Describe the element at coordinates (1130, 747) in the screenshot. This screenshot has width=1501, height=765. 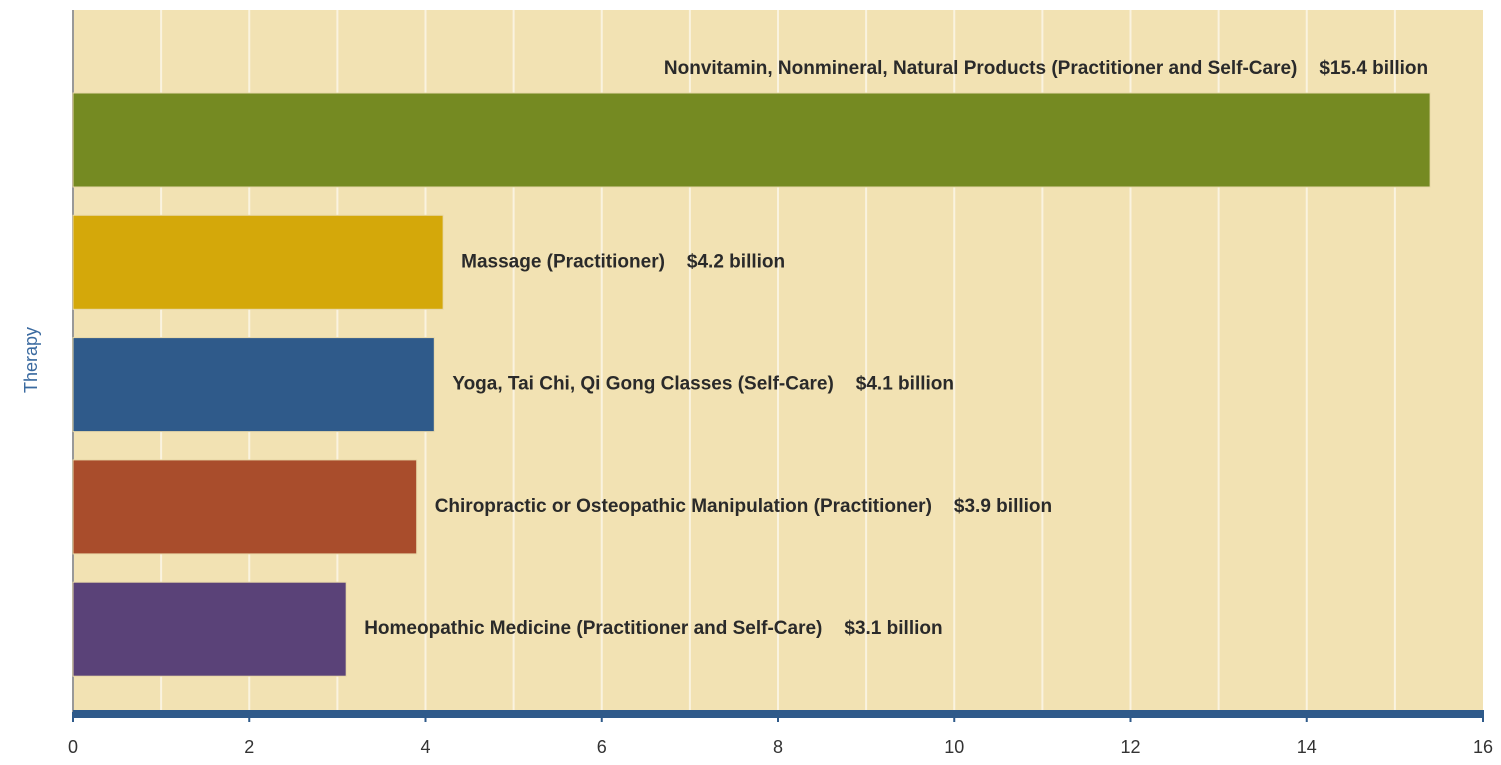
I see `x-tick-label: 12` at that location.